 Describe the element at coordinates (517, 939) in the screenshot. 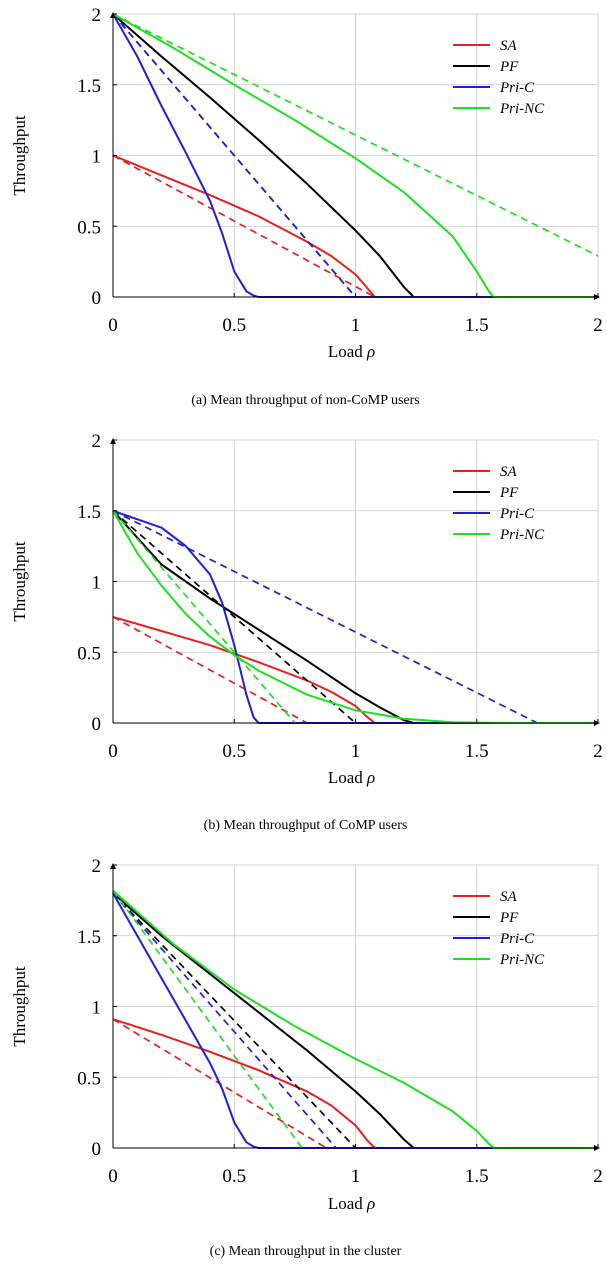

I see `chart-c-legend-label-pri-c: Pri-C` at that location.